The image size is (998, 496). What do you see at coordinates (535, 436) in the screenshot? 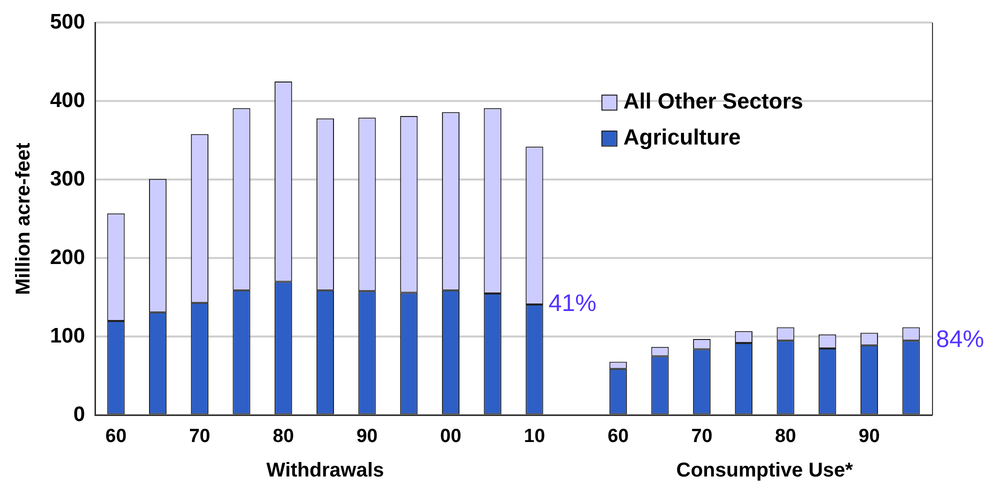
I see `x-tick-label: 10` at bounding box center [535, 436].